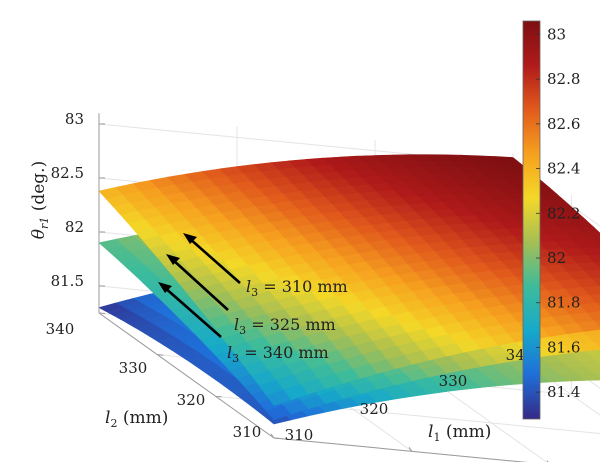 This screenshot has width=600, height=462. I want to click on z-axis-symbol: θ, so click(39, 234).